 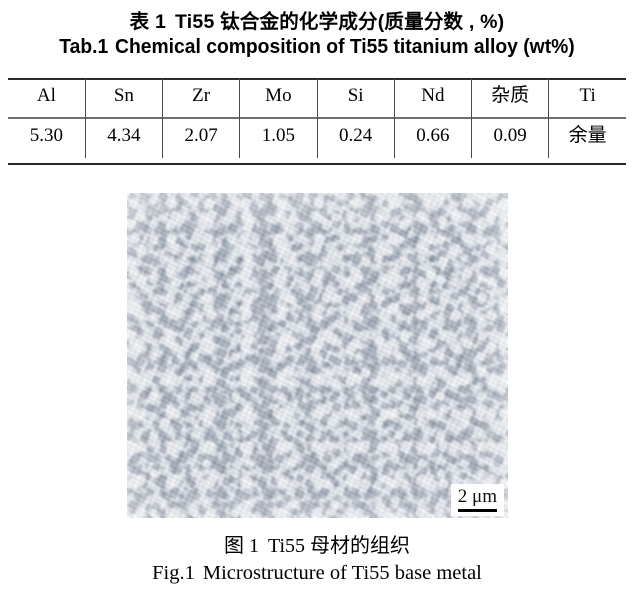 I want to click on table-title-chinese: 表 1 Ti55 钛合金的化学成分(质量分数 , %), so click(x=317, y=19).